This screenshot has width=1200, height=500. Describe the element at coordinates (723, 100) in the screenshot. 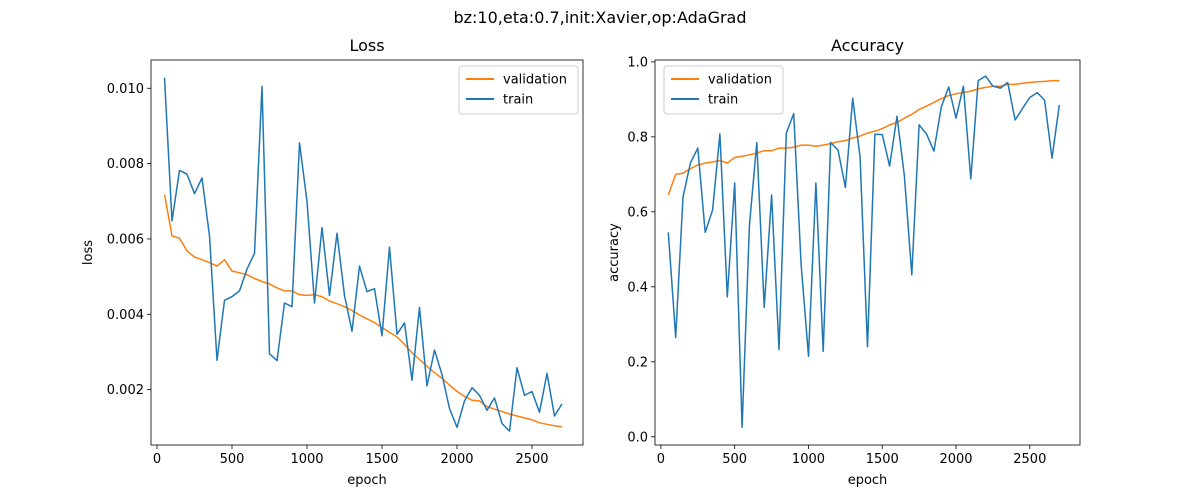

I see `accuracy-legend-label-train: train` at that location.